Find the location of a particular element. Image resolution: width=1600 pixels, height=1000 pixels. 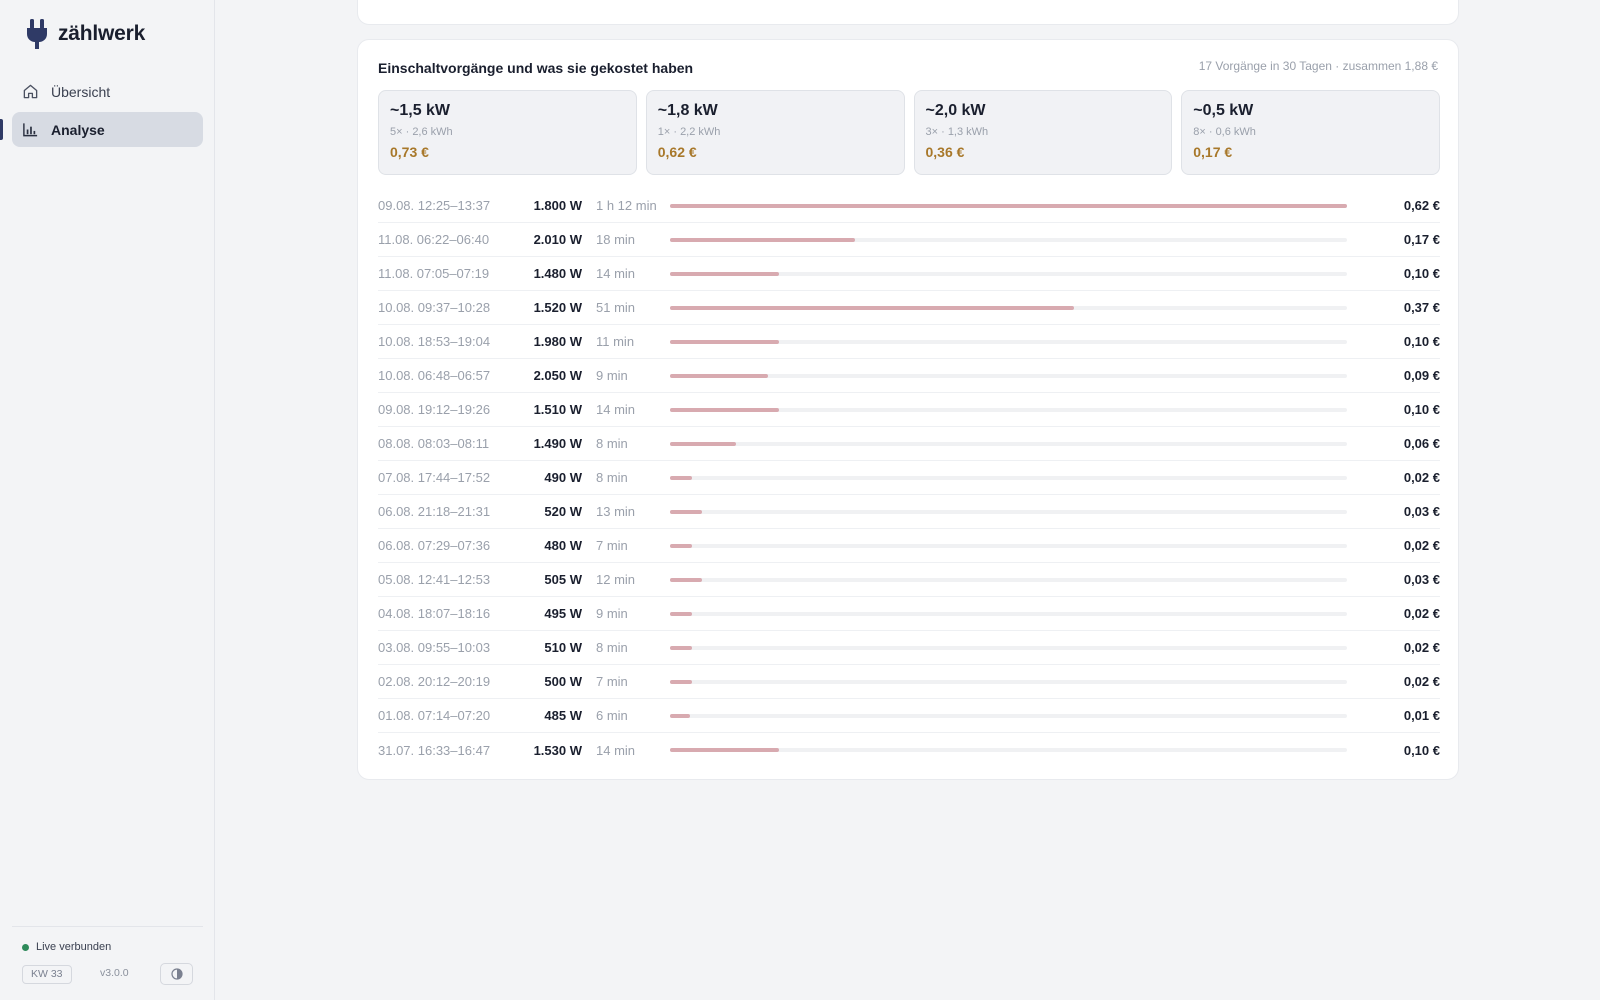

event-row: 01.08. 07:14–07:20 485 W 6 min 0,01 € is located at coordinates (909, 716).